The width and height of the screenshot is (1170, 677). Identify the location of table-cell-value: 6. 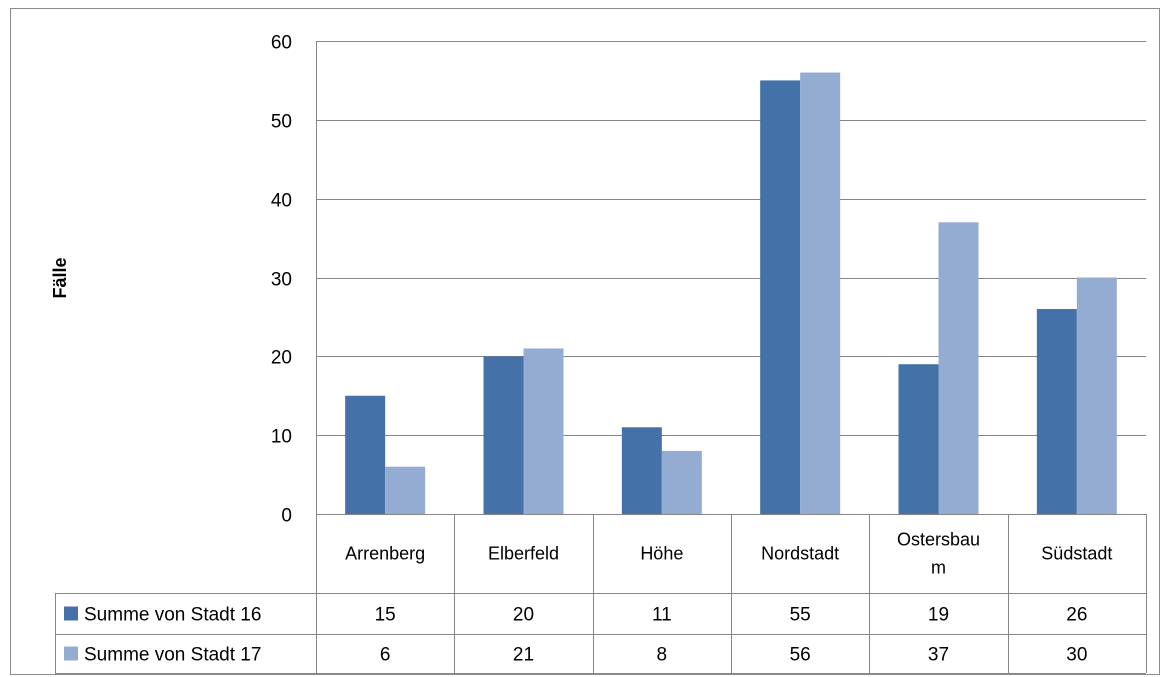
(385, 655).